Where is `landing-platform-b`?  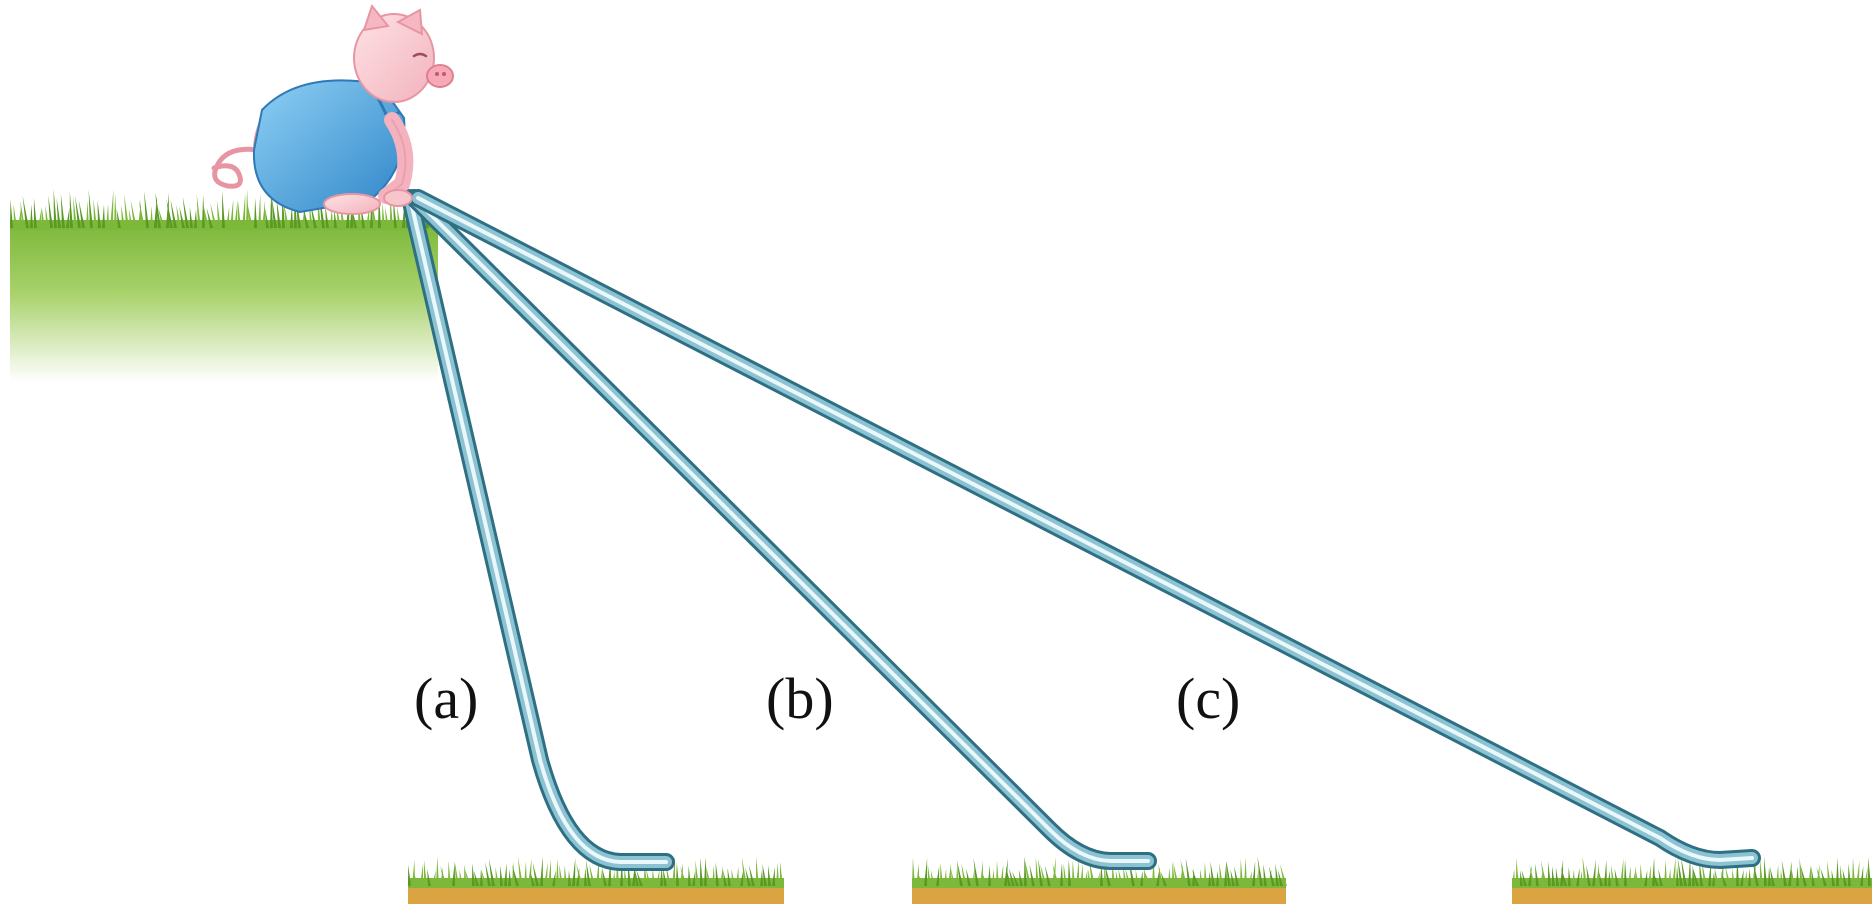
landing-platform-b is located at coordinates (1099, 880).